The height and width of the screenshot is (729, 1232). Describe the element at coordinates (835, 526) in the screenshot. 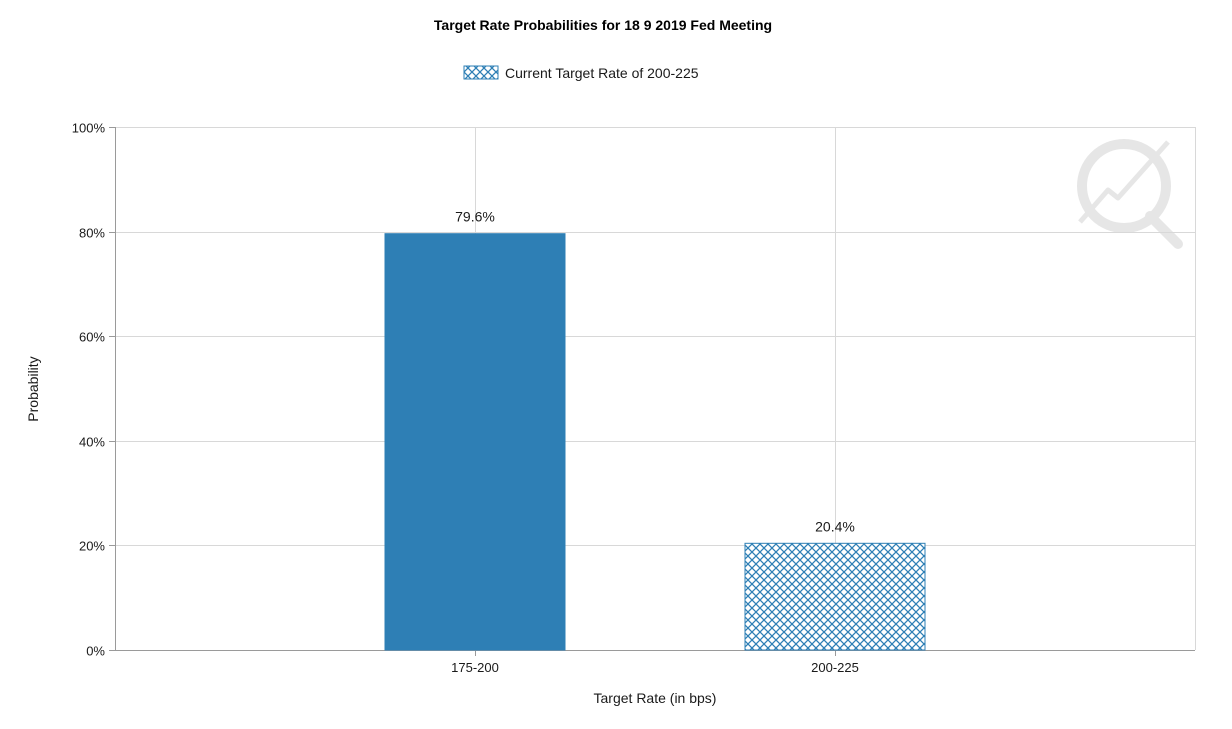

I see `data-label: 20.4%` at that location.